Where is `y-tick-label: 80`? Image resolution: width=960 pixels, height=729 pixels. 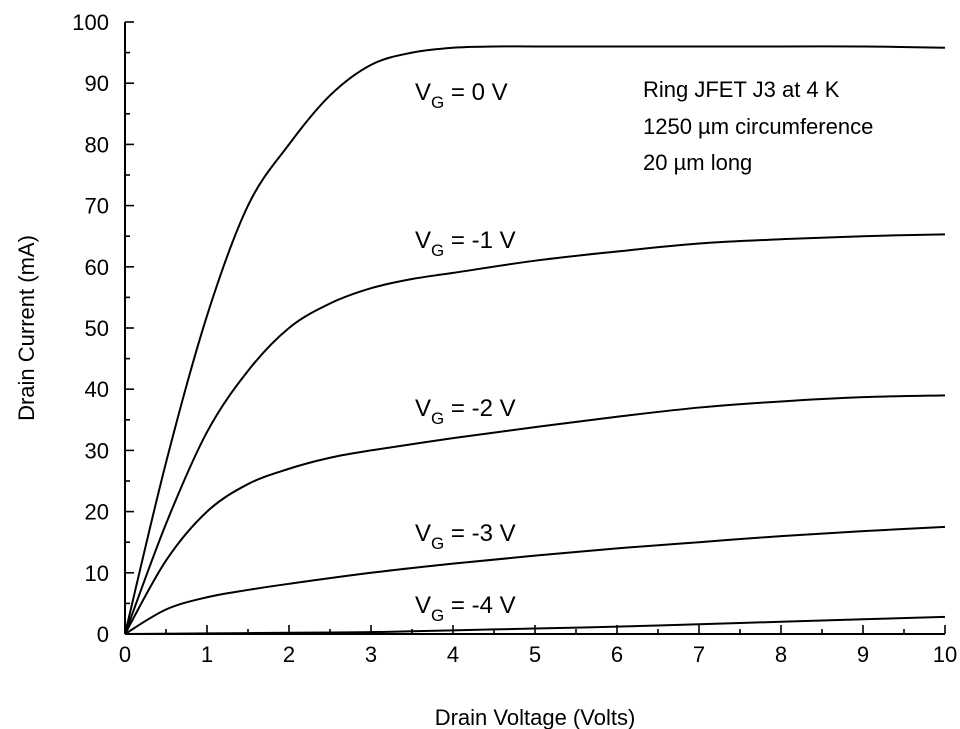
y-tick-label: 80 is located at coordinates (97, 144).